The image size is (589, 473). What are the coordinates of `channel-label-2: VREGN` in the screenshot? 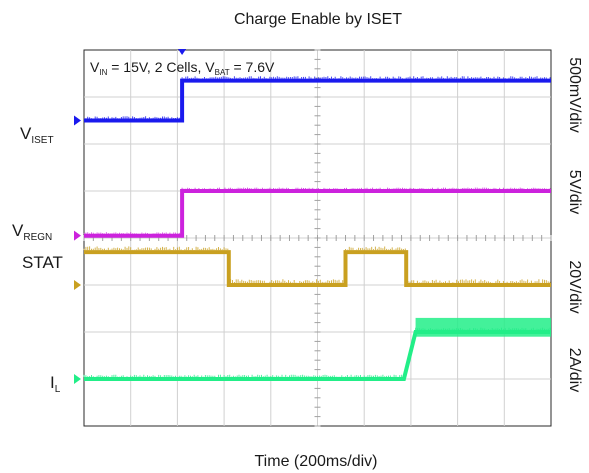 It's located at (32, 232).